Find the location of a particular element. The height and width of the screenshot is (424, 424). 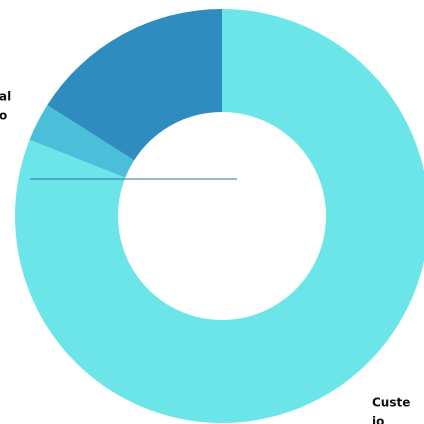

slice-label: io is located at coordinates (378, 419).